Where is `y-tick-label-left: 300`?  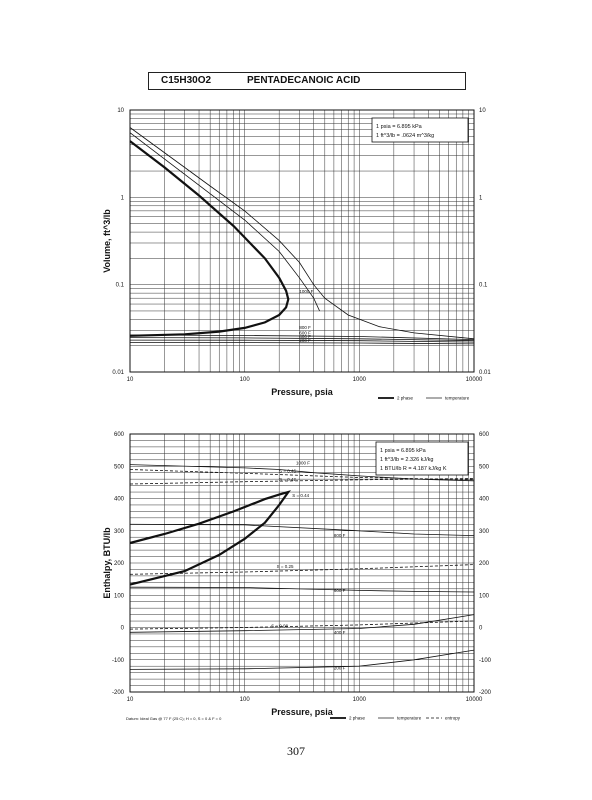 y-tick-label-left: 300 is located at coordinates (119, 532).